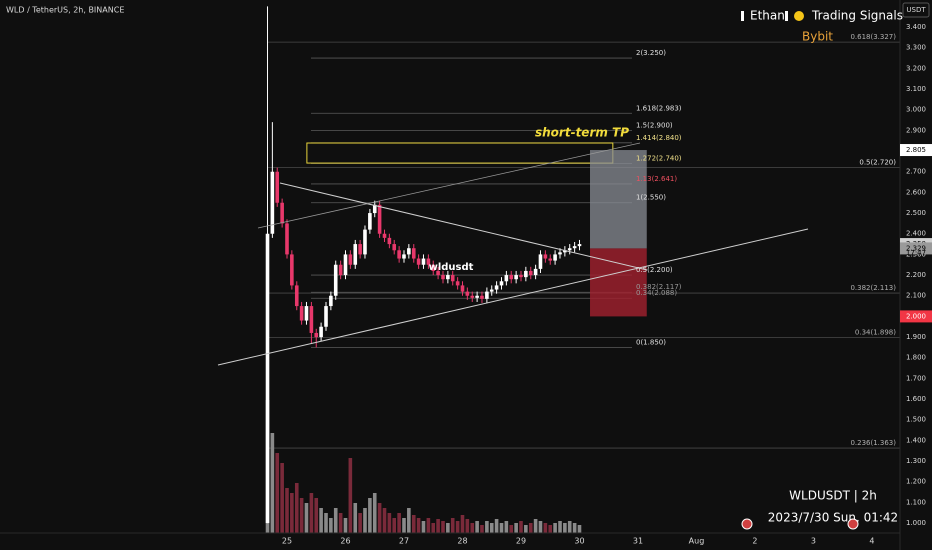 Image resolution: width=932 pixels, height=550 pixels. I want to click on brand-tagline: Trading Signals, so click(857, 16).